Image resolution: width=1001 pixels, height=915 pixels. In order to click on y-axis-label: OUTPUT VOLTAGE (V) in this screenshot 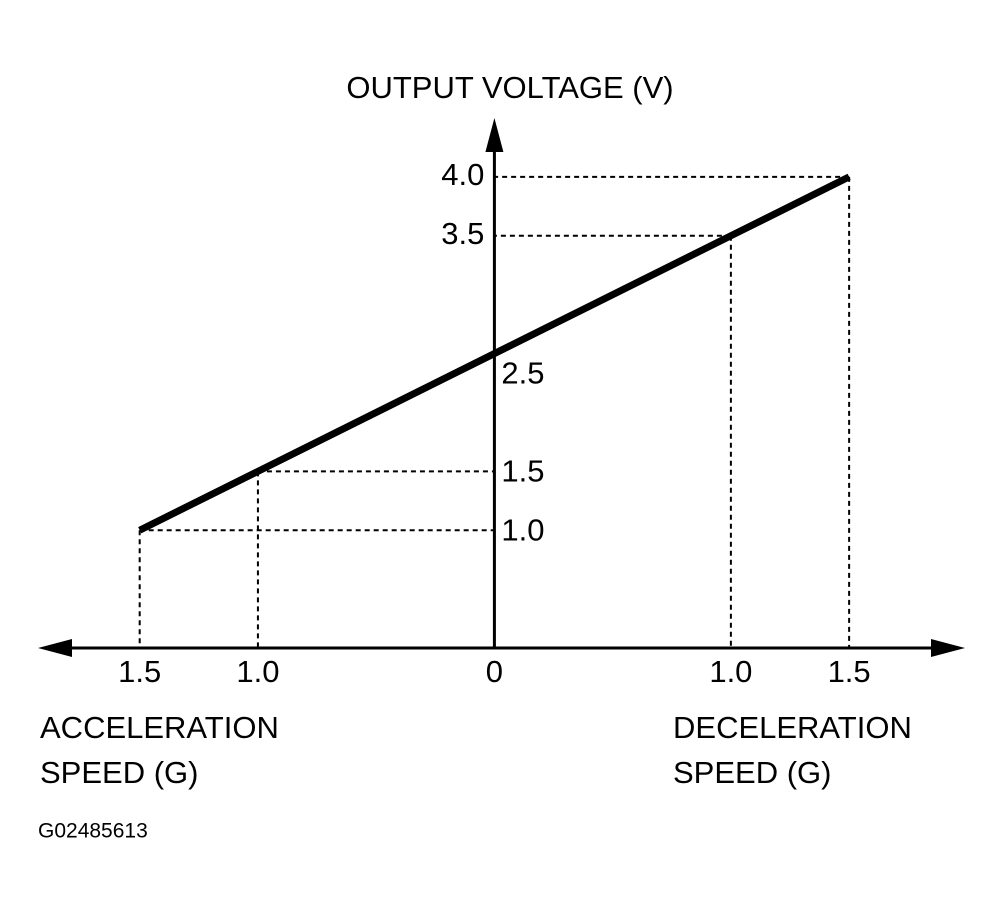, I will do `click(509, 87)`.